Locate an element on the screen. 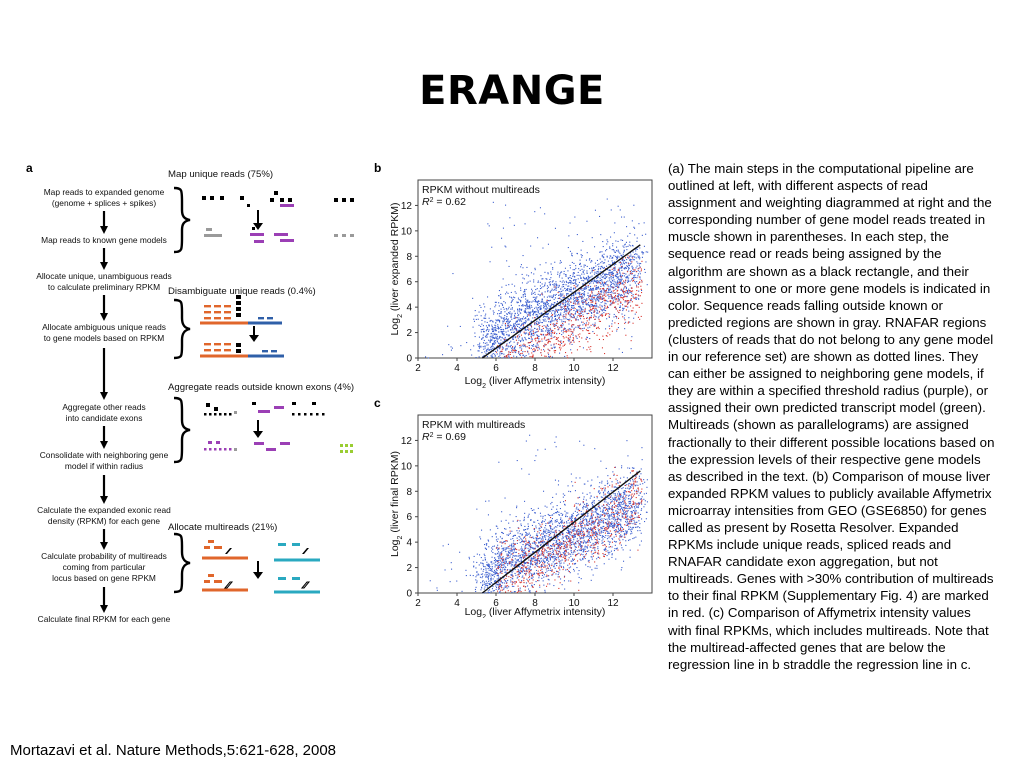 The image size is (1024, 768). multiread-glyph is located at coordinates (305, 551).